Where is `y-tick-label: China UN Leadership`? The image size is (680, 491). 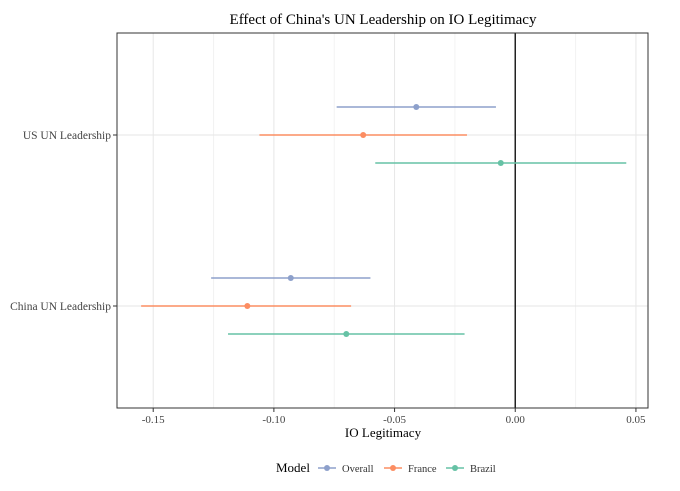 y-tick-label: China UN Leadership is located at coordinates (60, 307).